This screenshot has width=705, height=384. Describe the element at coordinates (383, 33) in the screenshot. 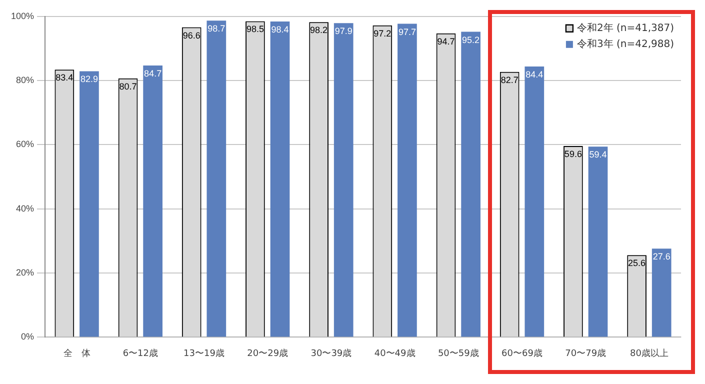

I see `data-label: 97.2` at that location.